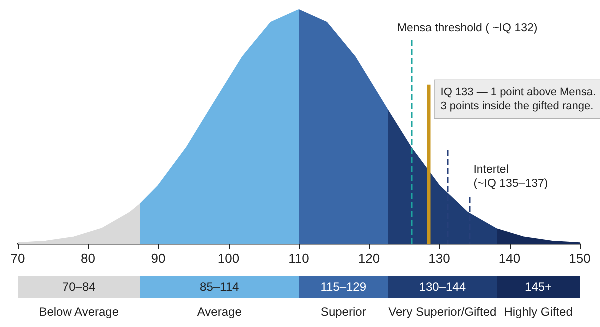 This screenshot has width=600, height=327. What do you see at coordinates (467, 28) in the screenshot?
I see `ref-line-label: Mensa threshold ( ~IQ 132)` at bounding box center [467, 28].